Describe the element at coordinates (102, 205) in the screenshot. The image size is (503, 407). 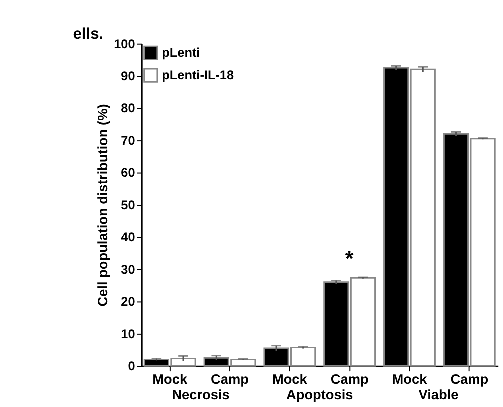
I see `y-axis-title: Cell population distribution (%)` at that location.